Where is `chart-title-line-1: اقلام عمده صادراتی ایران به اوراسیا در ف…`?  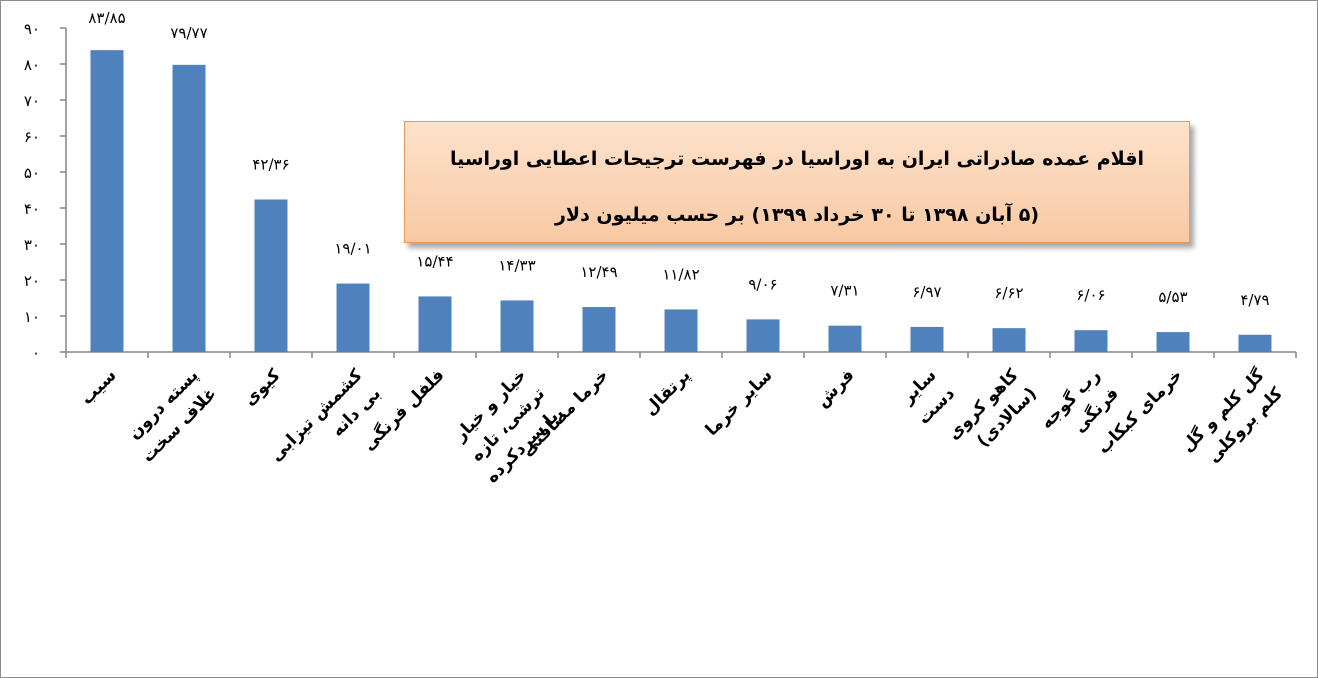 chart-title-line-1: اقلام عمده صادراتی ایران به اوراسیا در ف… is located at coordinates (797, 159).